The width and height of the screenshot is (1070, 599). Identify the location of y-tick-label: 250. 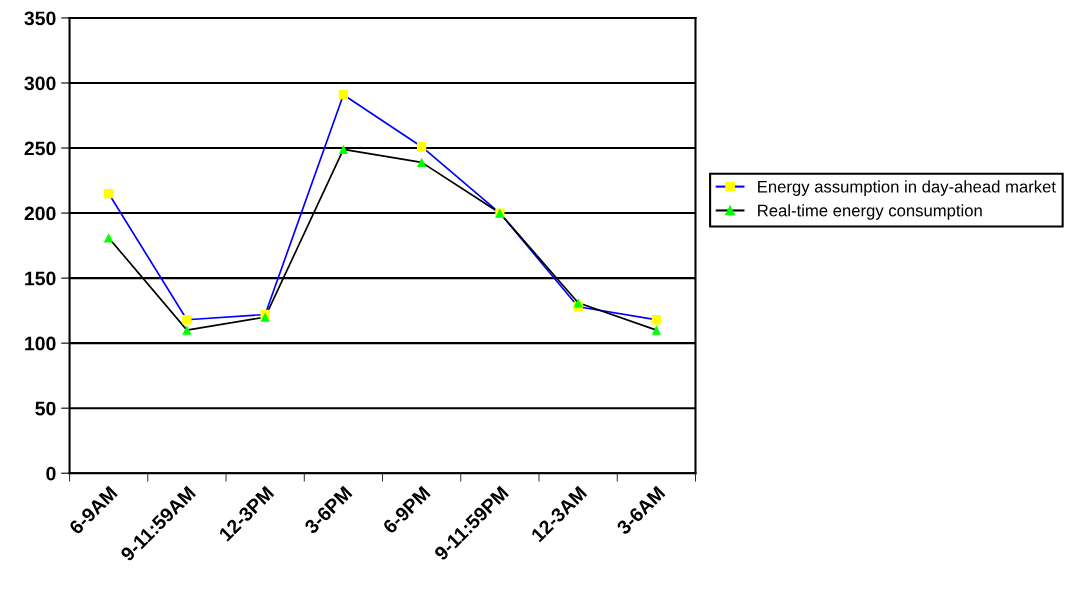
(40, 148).